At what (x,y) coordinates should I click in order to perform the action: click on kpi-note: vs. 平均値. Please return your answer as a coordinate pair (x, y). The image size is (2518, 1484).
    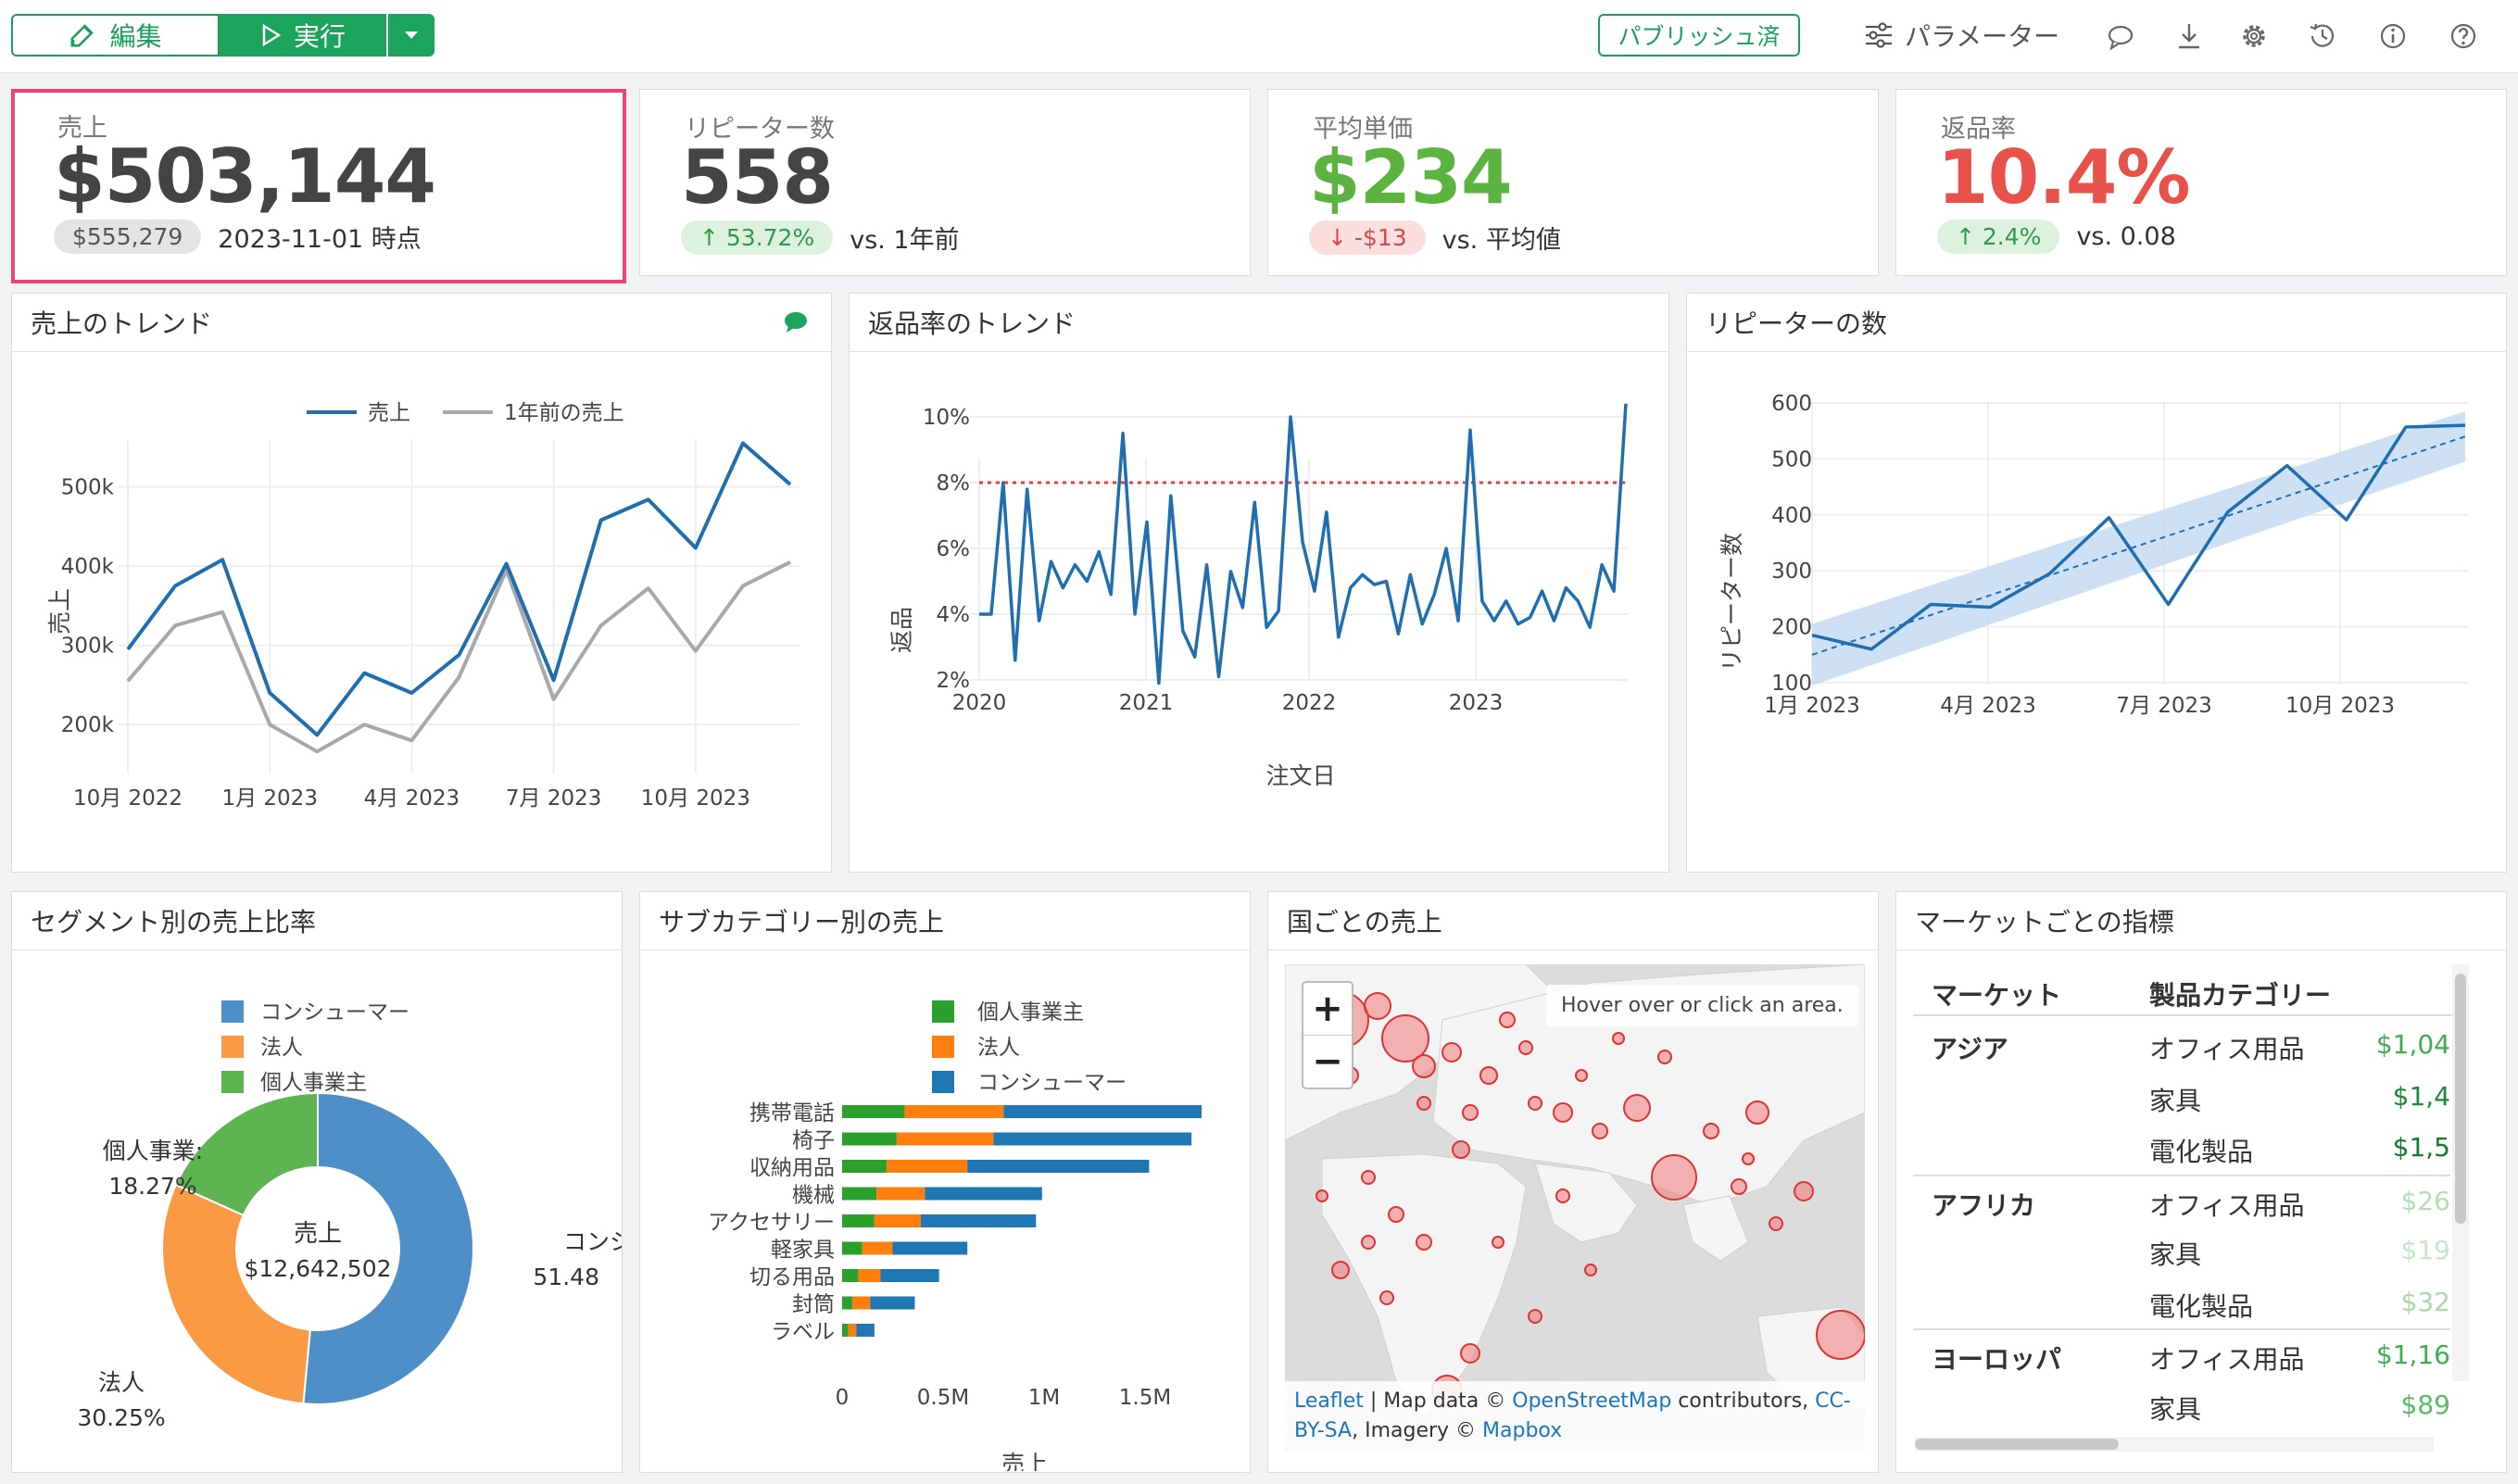
    Looking at the image, I should click on (1501, 240).